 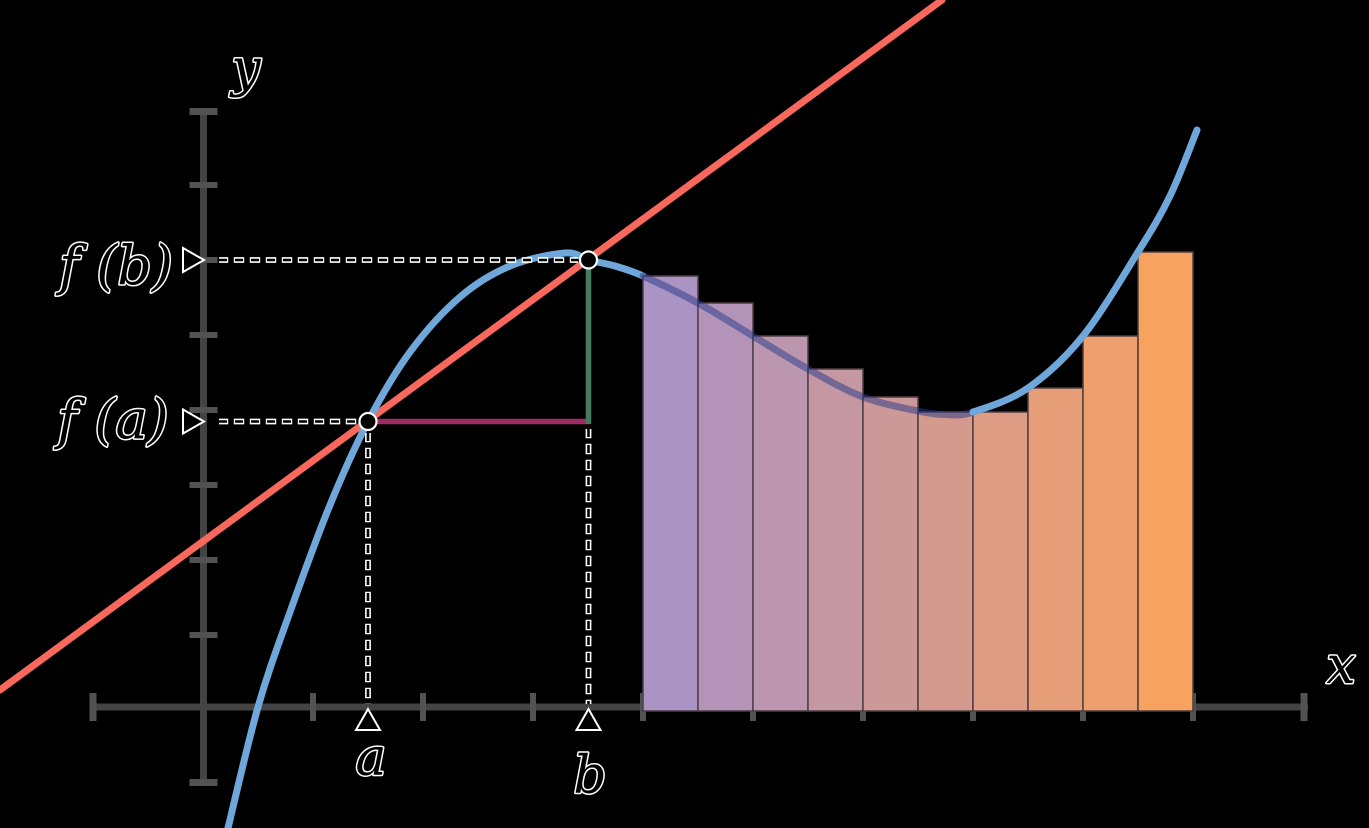 What do you see at coordinates (1085, 271) in the screenshot?
I see `function-curve-right-segment` at bounding box center [1085, 271].